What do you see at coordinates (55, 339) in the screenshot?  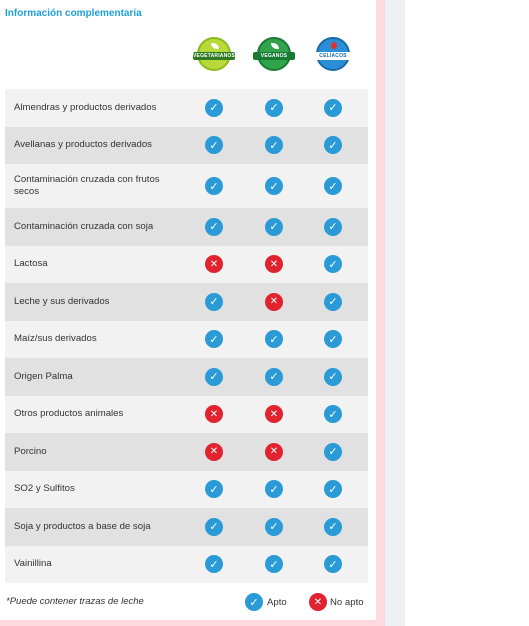 I see `row-label: Maíz/sus derivados` at bounding box center [55, 339].